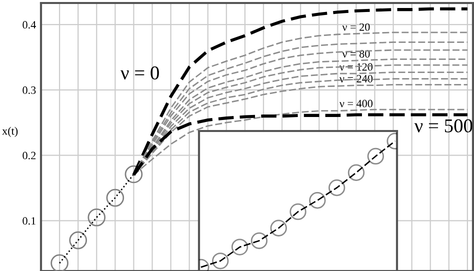  I want to click on y-tick-label: 0.2, so click(29, 156).